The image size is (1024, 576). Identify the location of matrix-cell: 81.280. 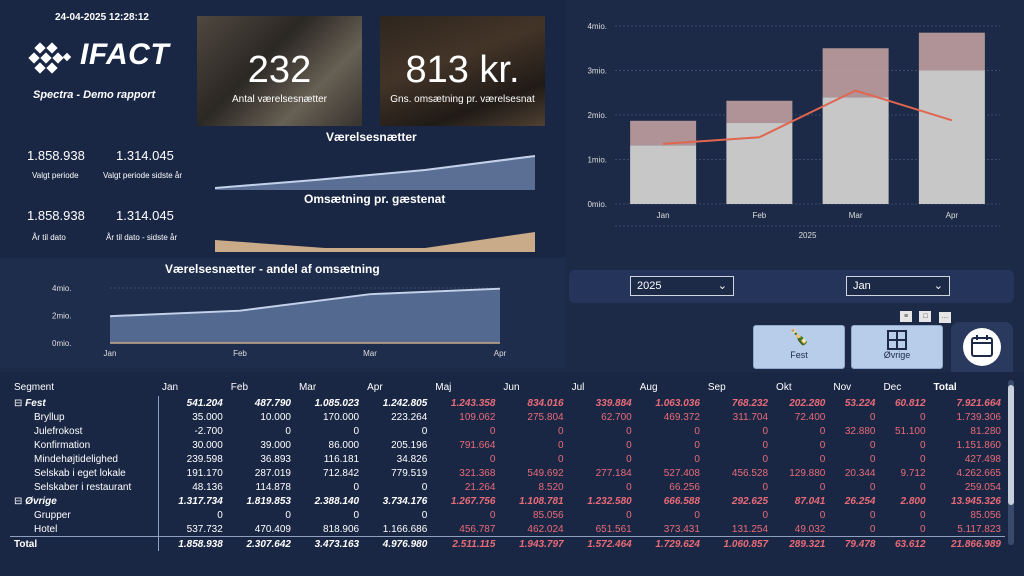
(985, 431).